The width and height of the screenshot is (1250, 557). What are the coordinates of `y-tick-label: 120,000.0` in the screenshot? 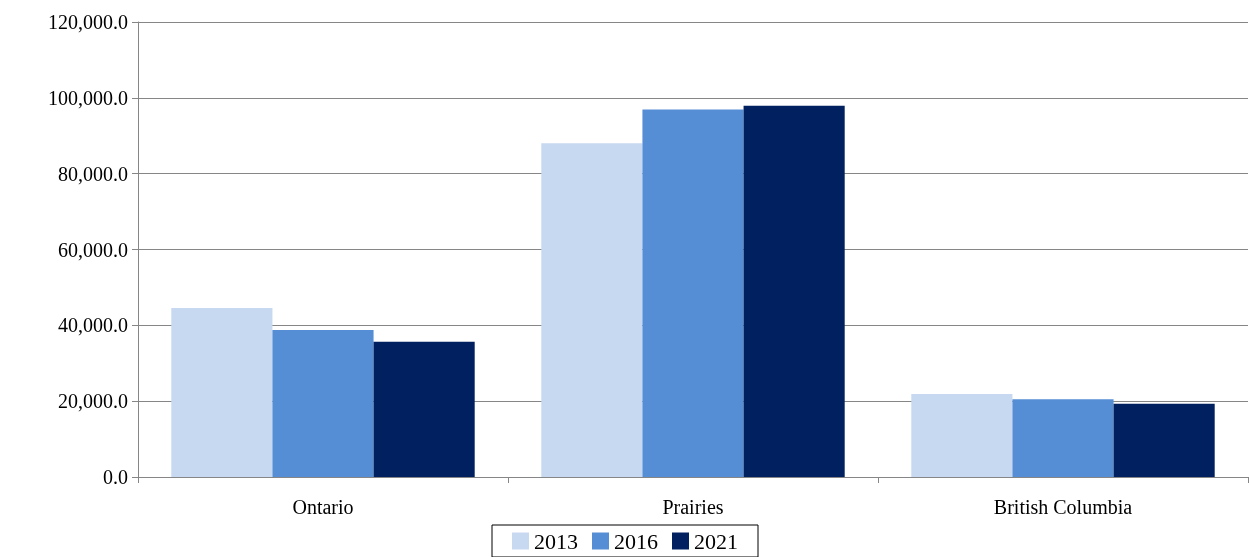 It's located at (88, 22).